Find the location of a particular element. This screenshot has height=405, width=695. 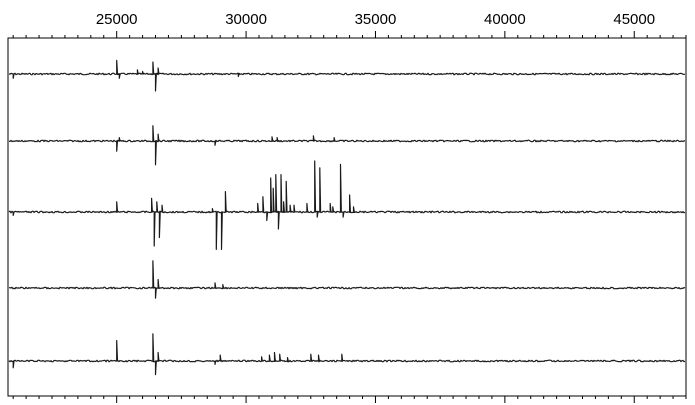

x-tick-labels: 25000 30000 35000 40000 45000 is located at coordinates (375, 19).